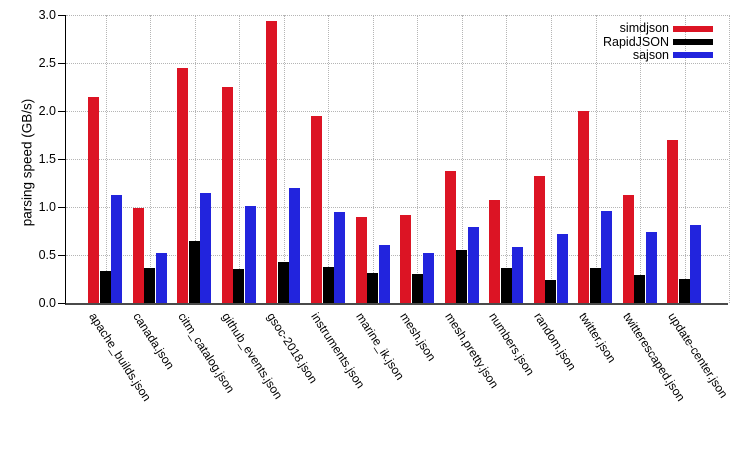  Describe the element at coordinates (384, 274) in the screenshot. I see `bar-sajson-marine_ik.json` at that location.